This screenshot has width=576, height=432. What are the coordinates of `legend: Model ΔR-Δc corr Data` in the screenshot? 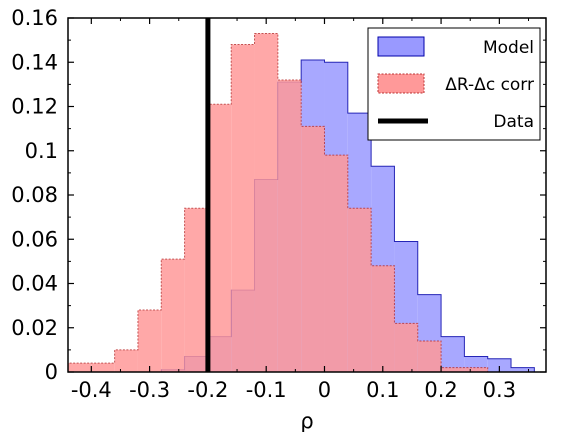 It's located at (454, 84).